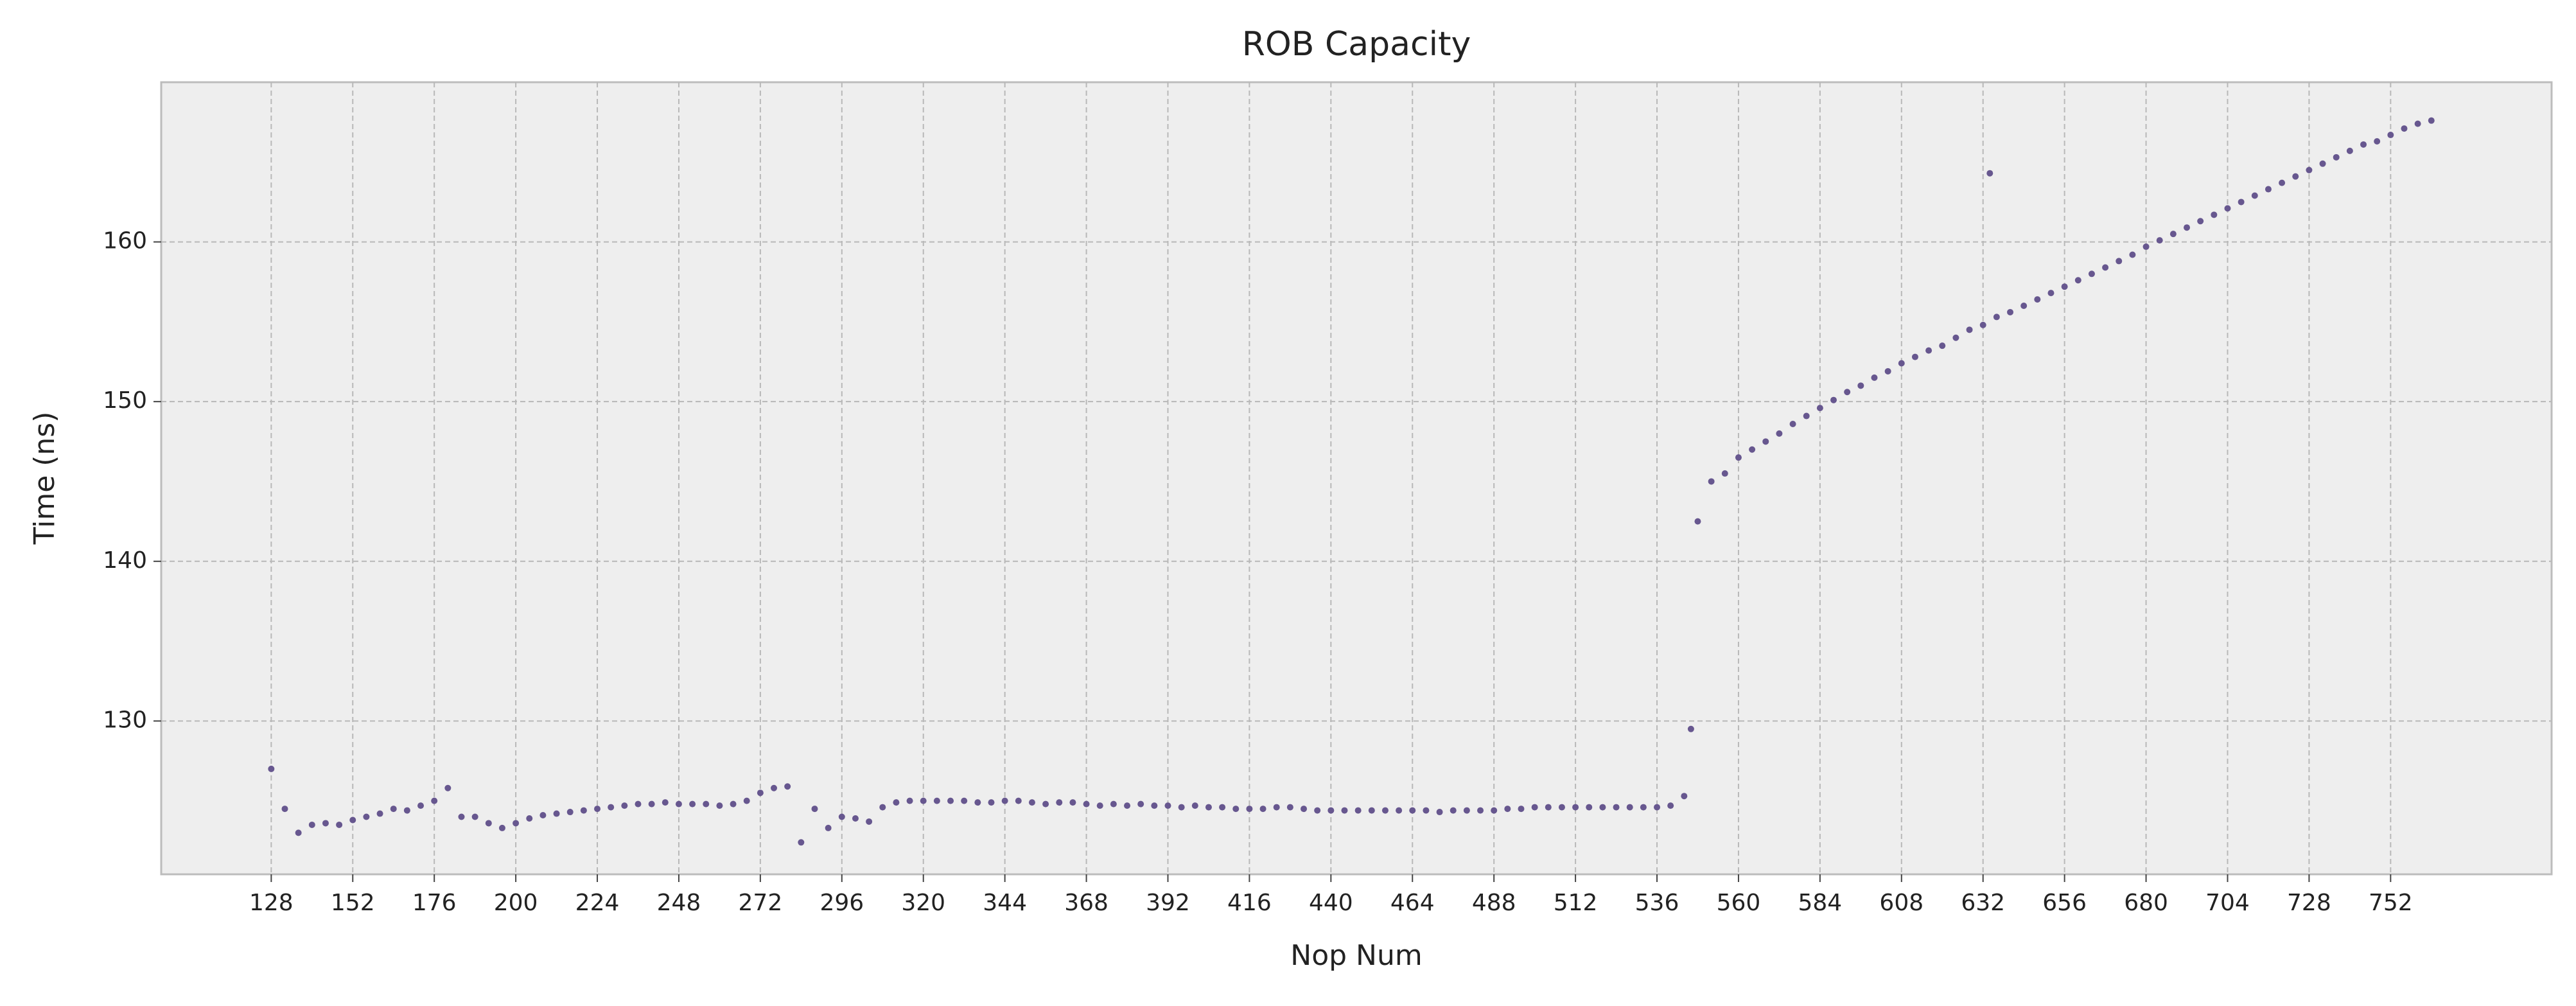  I want to click on x-tick-label: 632, so click(1983, 903).